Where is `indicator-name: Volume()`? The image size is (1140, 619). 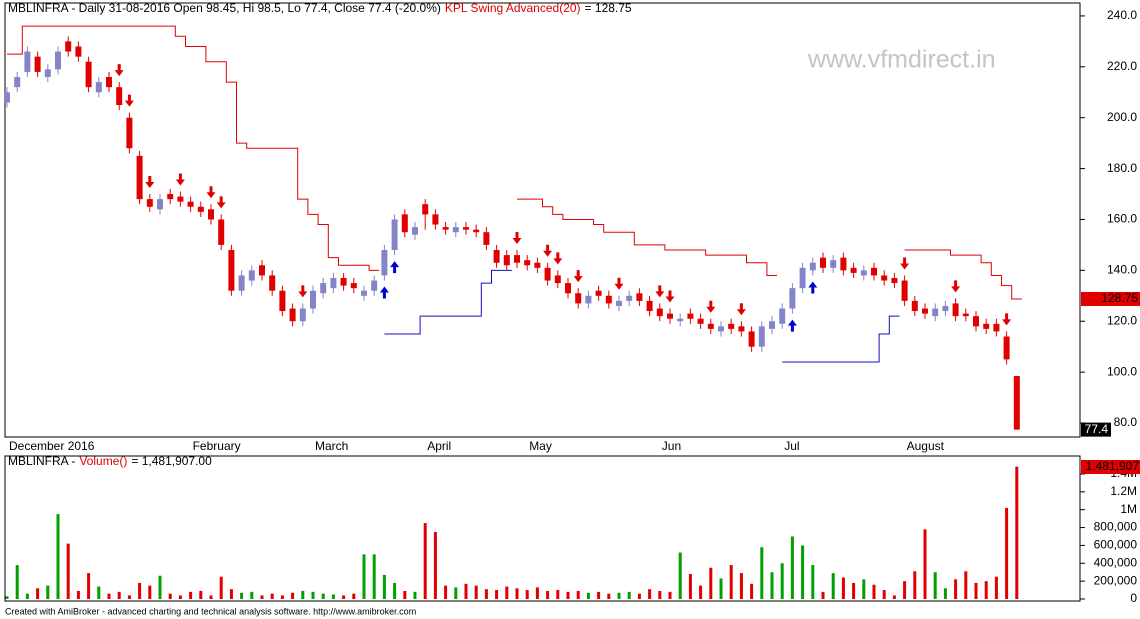
indicator-name: Volume() is located at coordinates (103, 461).